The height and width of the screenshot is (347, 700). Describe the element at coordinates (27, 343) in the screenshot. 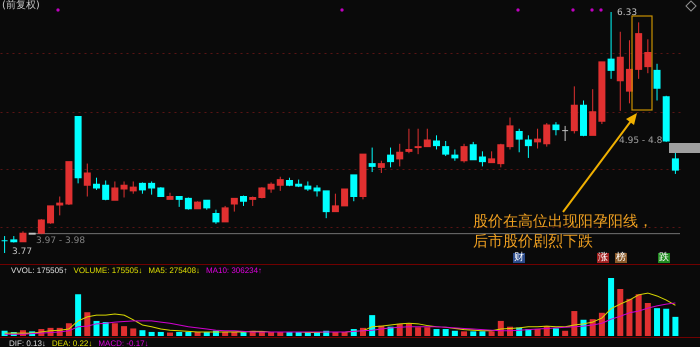

I see `text: DIF: 0.13↓` at that location.